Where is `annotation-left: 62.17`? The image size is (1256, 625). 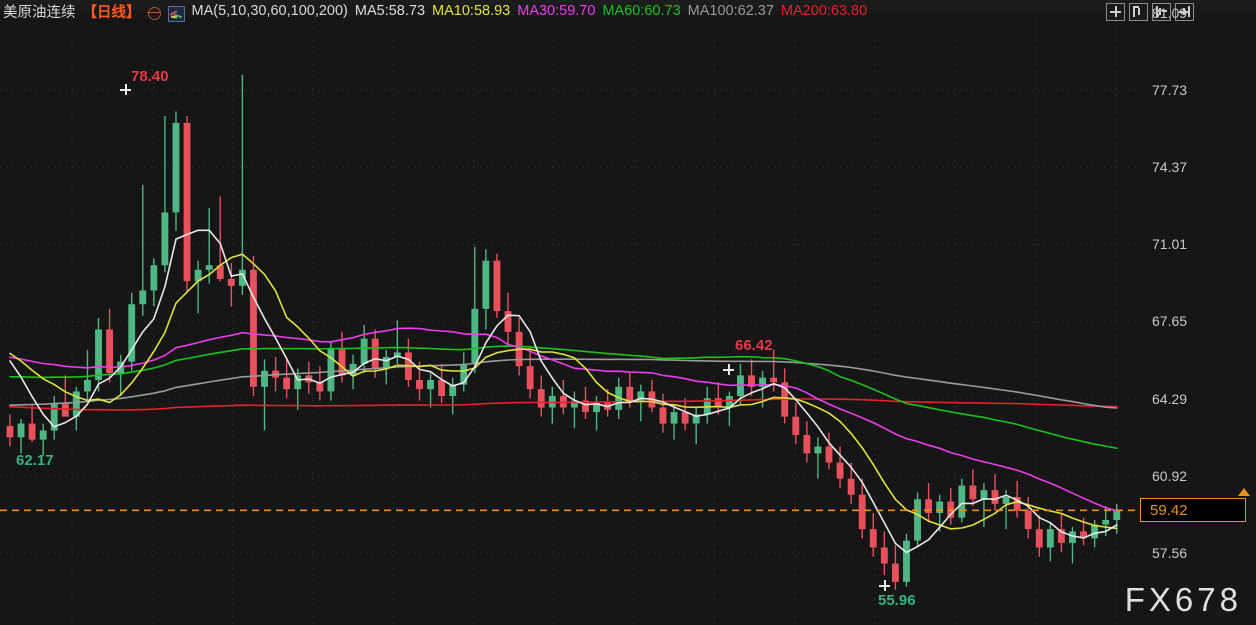
annotation-left: 62.17 is located at coordinates (35, 460).